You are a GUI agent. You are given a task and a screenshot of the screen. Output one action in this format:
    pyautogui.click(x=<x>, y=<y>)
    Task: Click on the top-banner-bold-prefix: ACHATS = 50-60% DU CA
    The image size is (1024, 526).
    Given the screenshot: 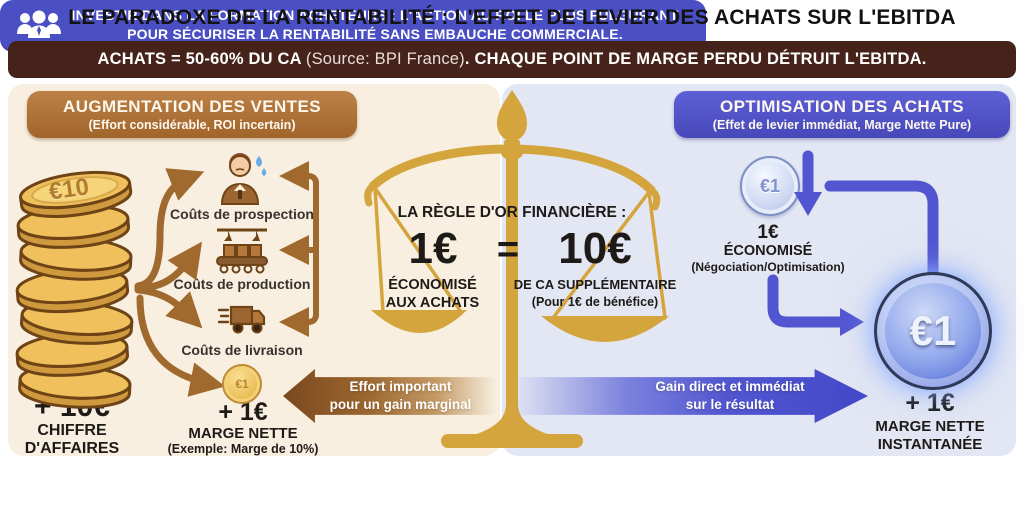 What is the action you would take?
    pyautogui.click(x=201, y=59)
    